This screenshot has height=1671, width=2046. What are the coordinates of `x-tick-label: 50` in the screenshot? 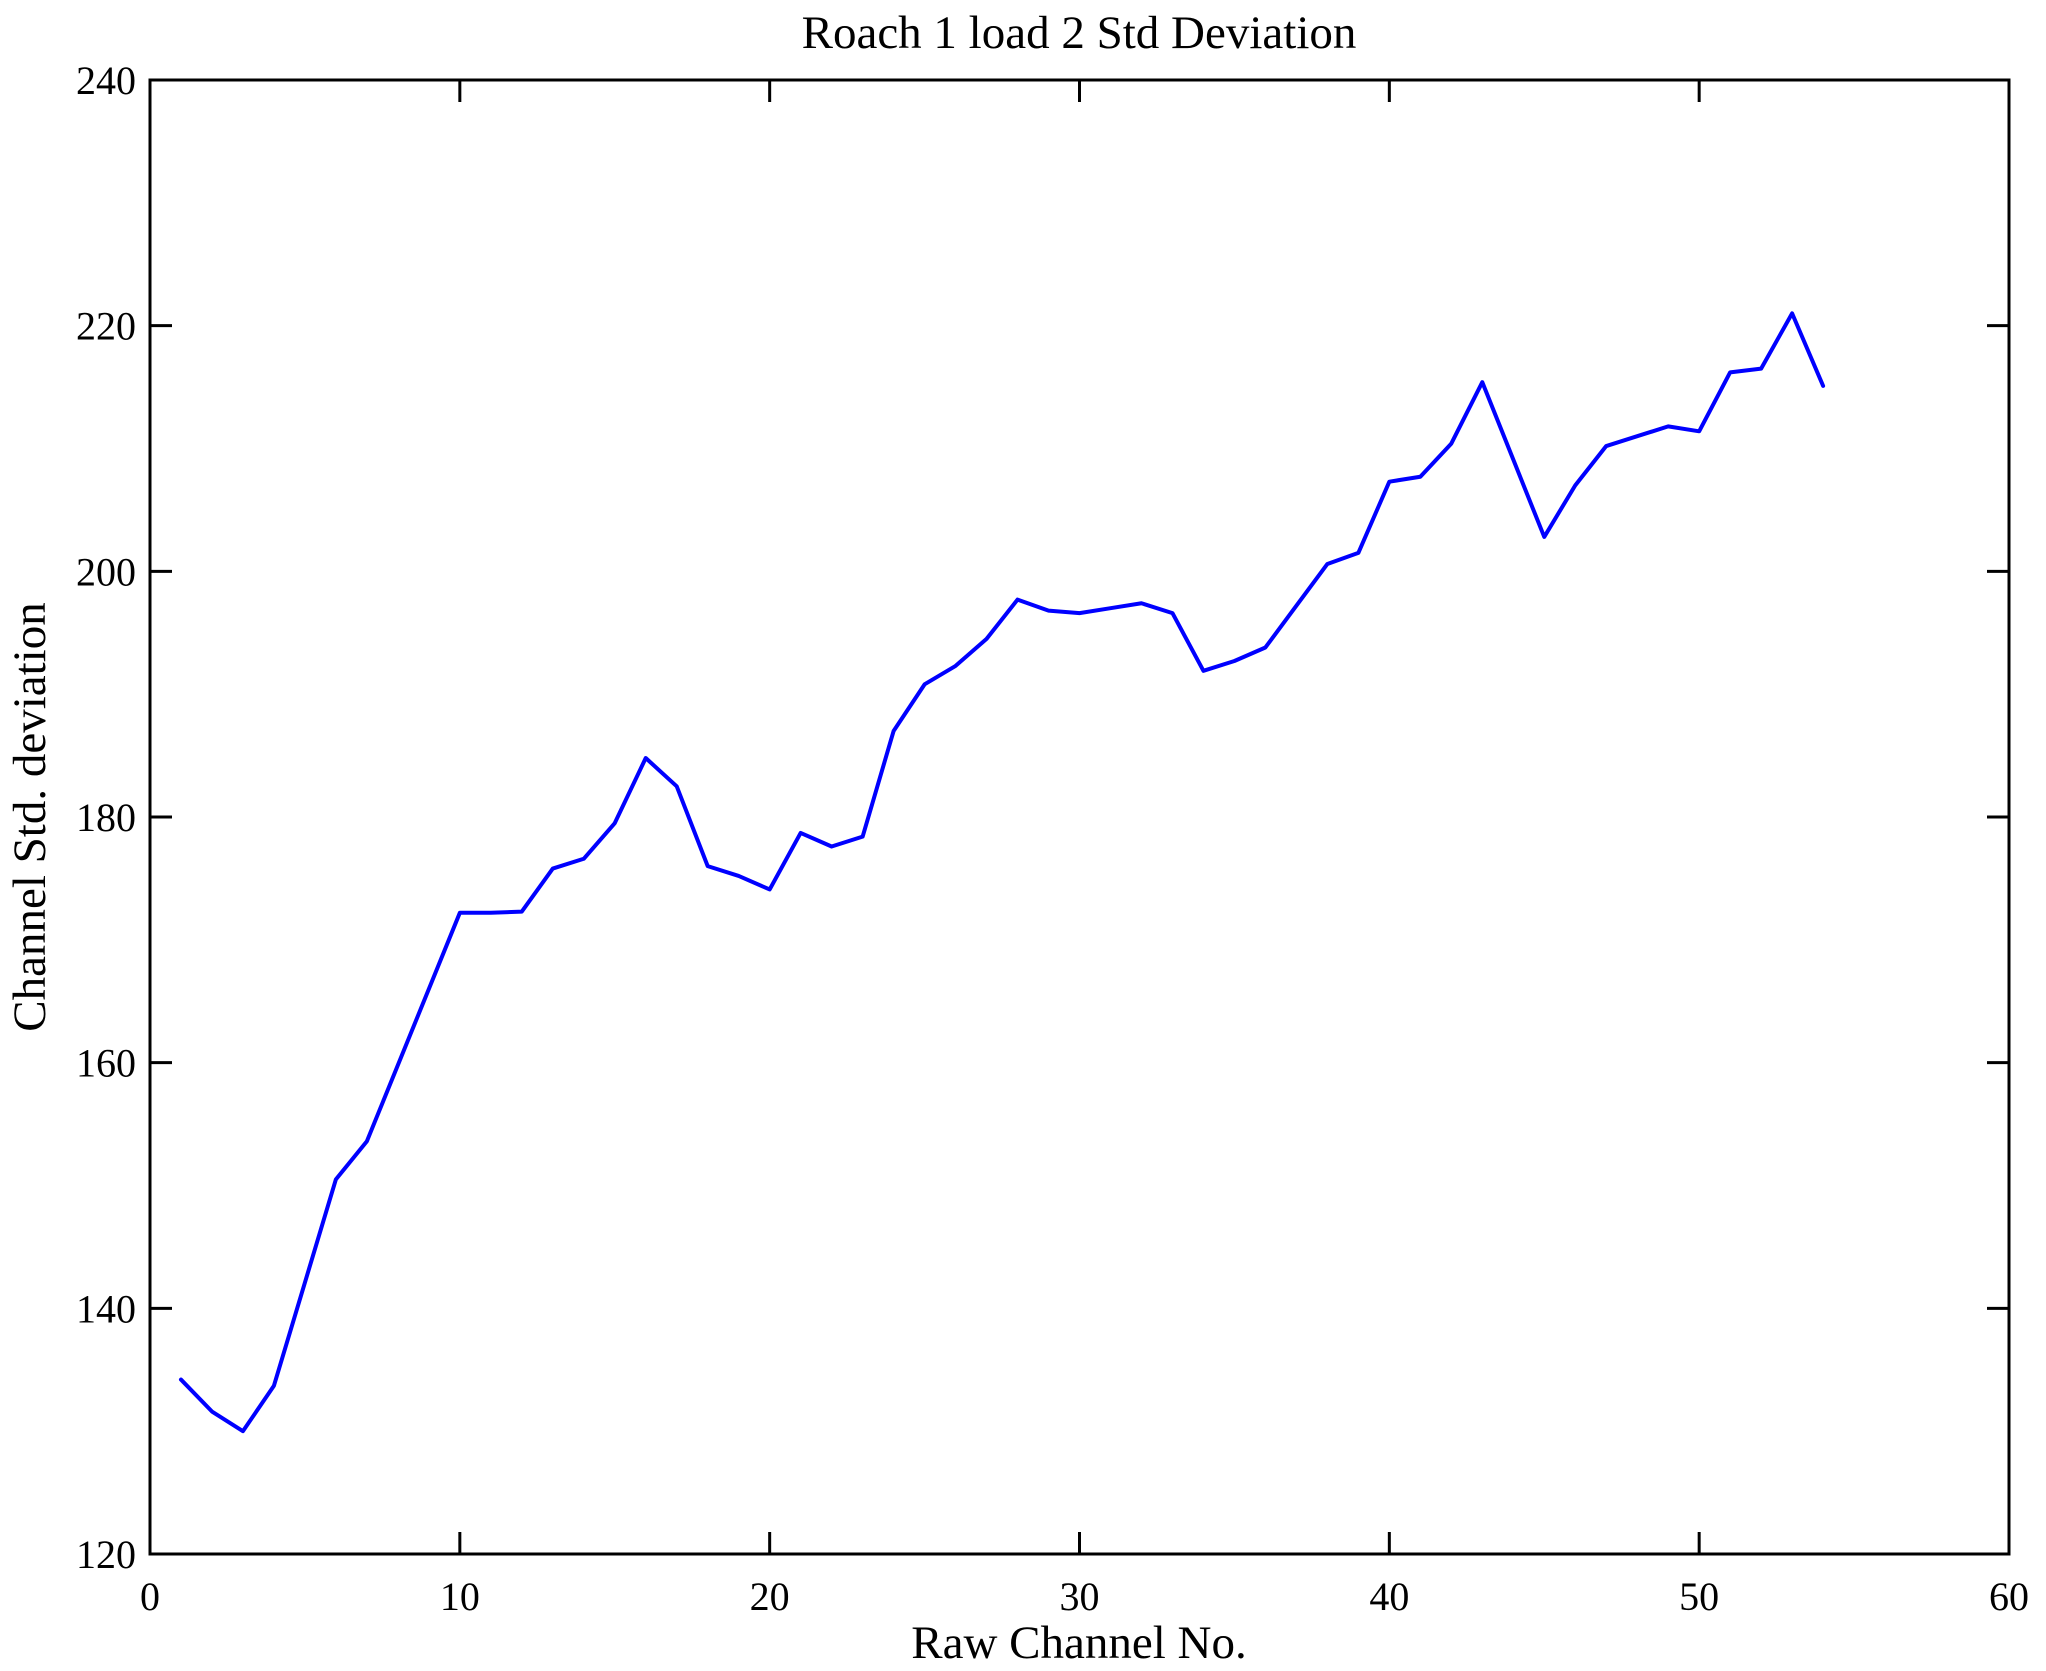 It's located at (1699, 1596).